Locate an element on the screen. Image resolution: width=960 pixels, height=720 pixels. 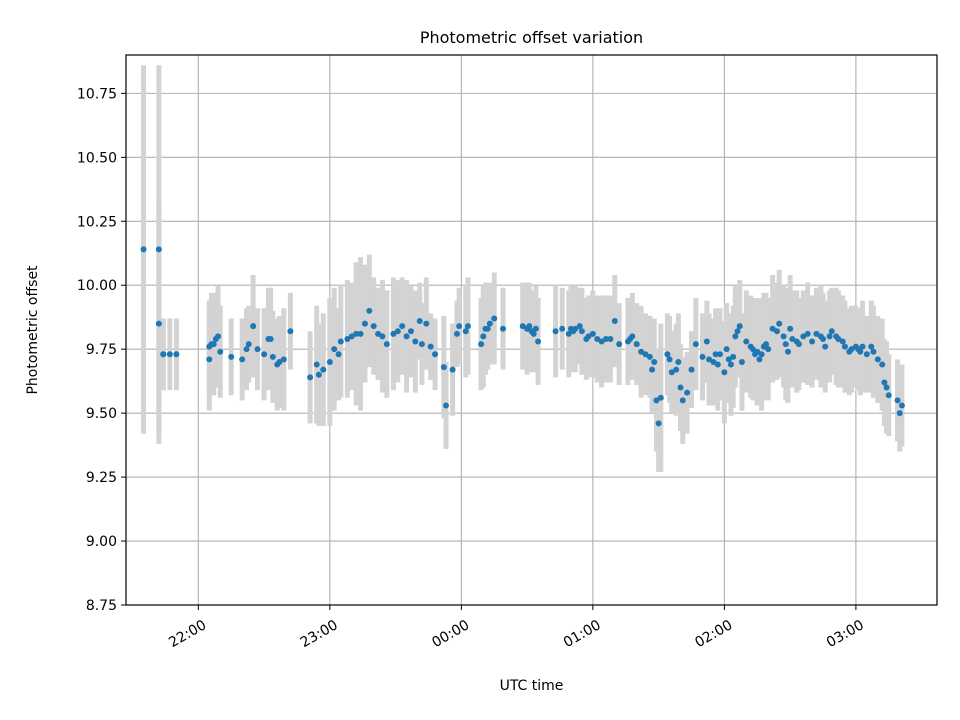
y-tick-label: 9.75 is located at coordinates (101, 350).